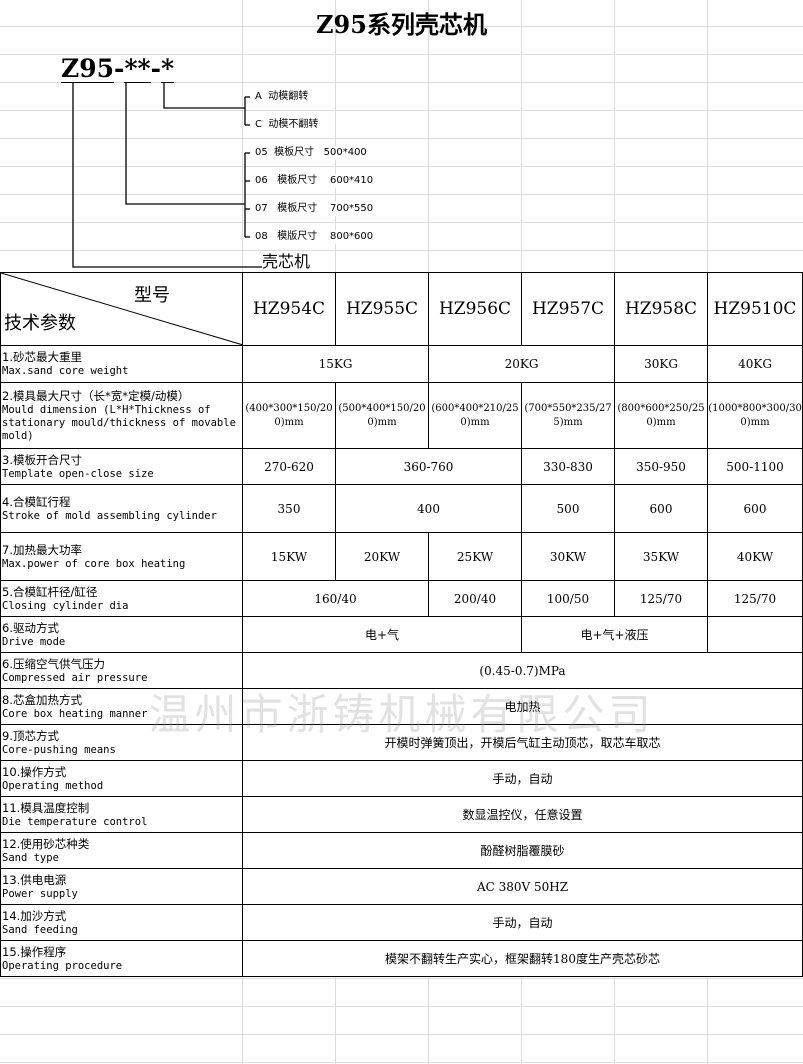 Image resolution: width=803 pixels, height=1064 pixels. I want to click on value-cell: 数显温控仪，任意设置, so click(522, 814).